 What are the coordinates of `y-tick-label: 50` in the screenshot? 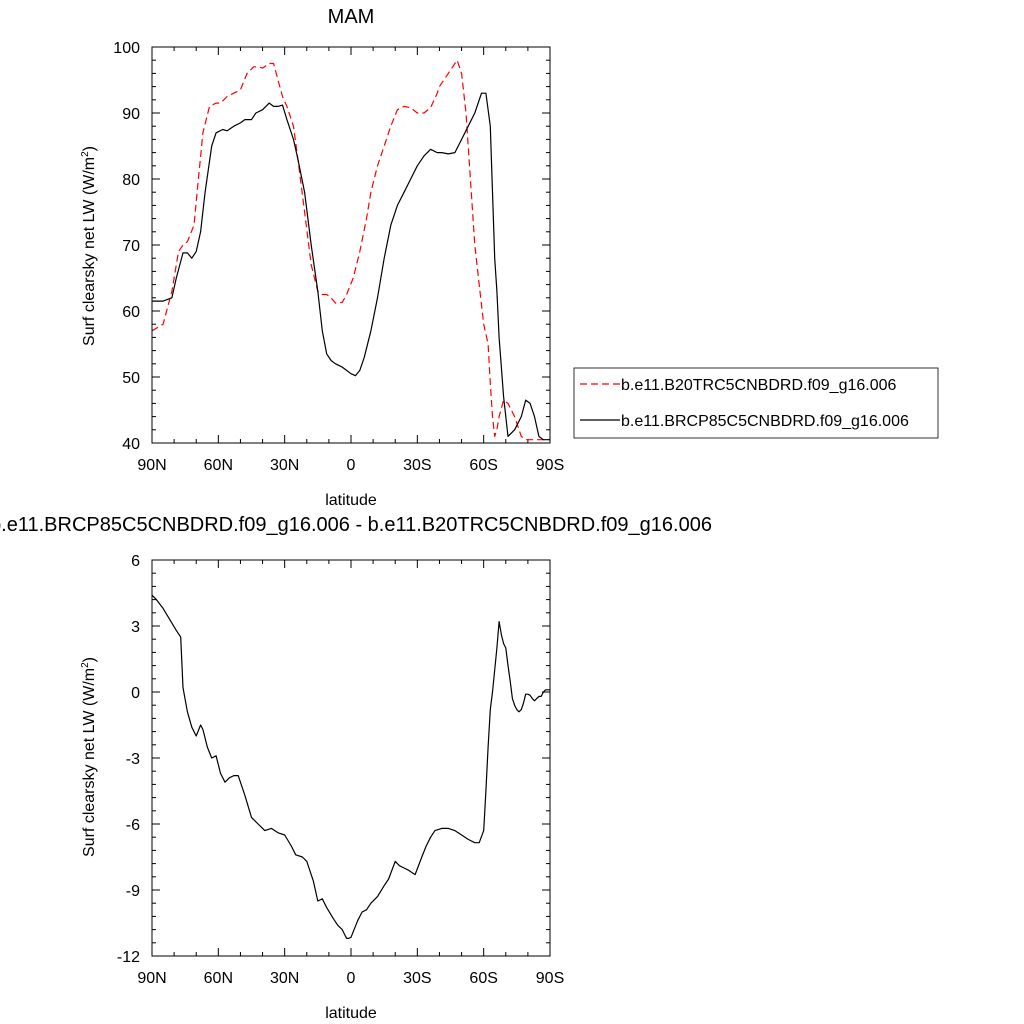 It's located at (131, 378).